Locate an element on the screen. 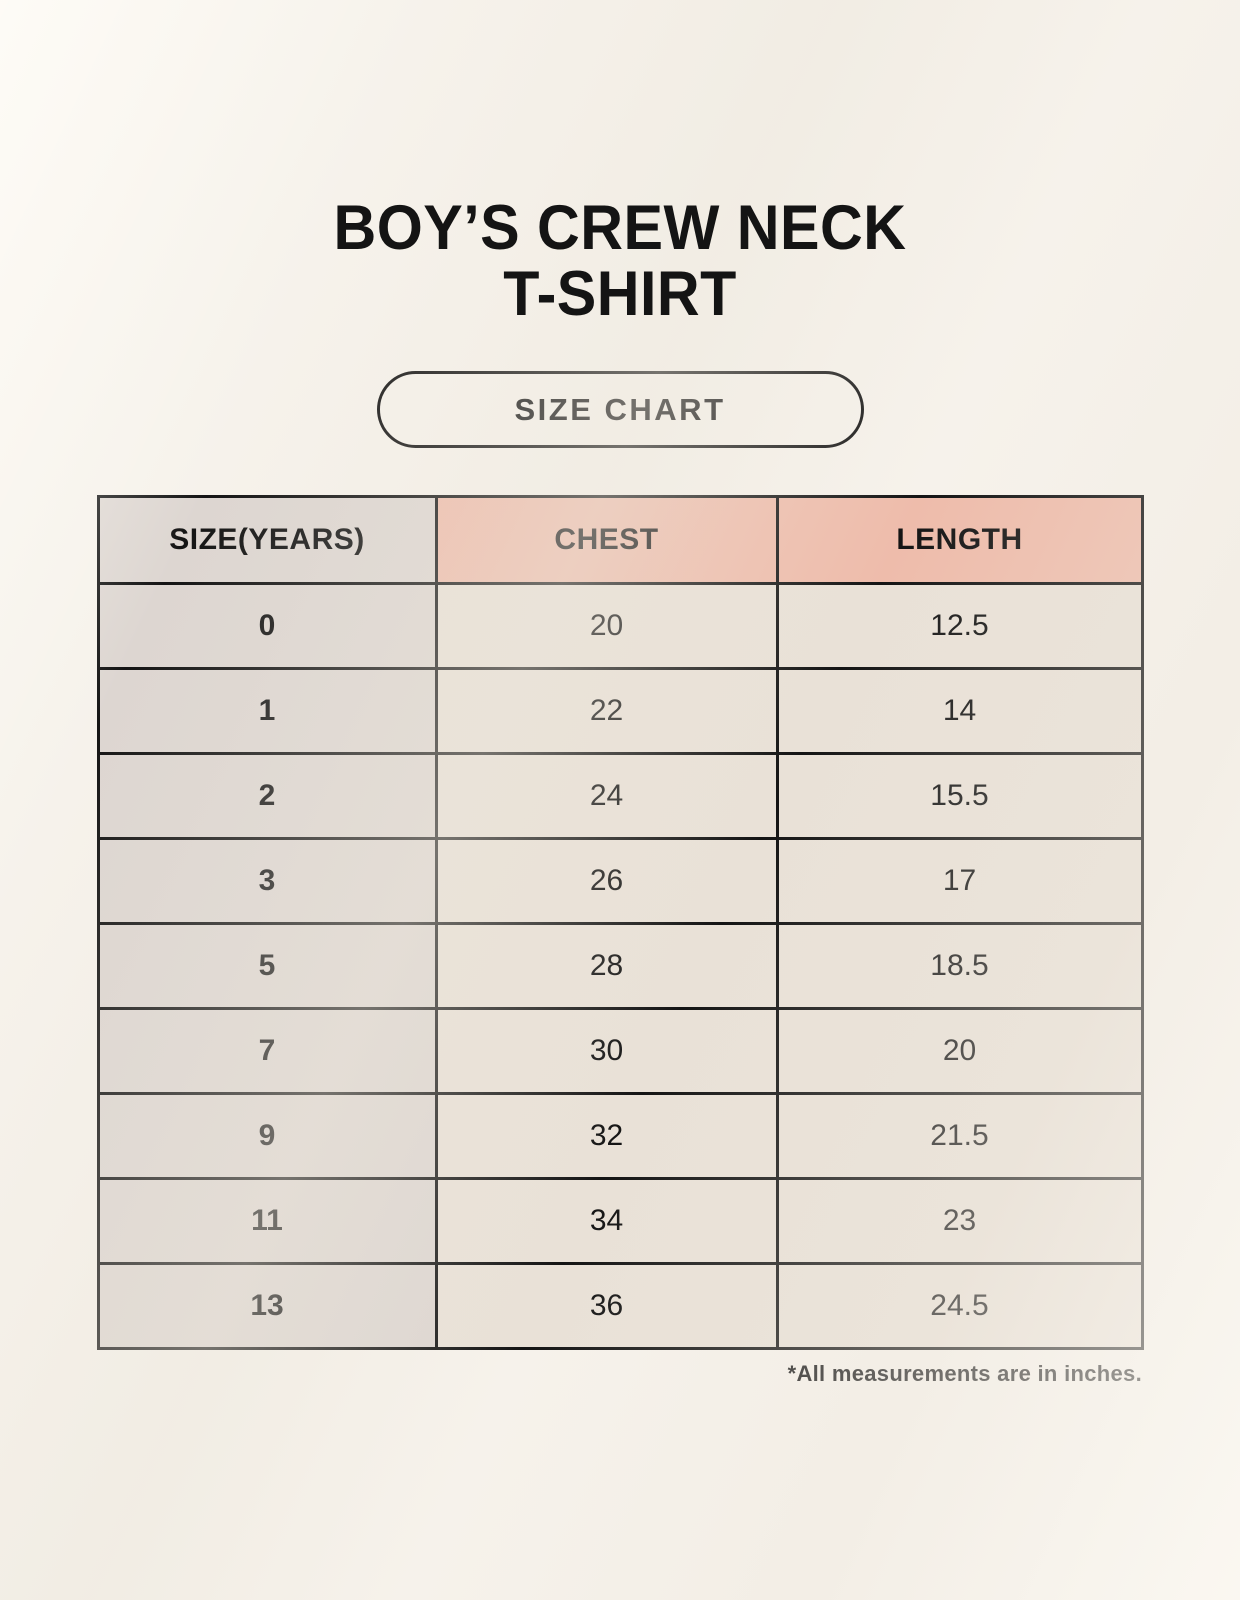 The height and width of the screenshot is (1600, 1240). table-row: 0 20 12.5 is located at coordinates (620, 626).